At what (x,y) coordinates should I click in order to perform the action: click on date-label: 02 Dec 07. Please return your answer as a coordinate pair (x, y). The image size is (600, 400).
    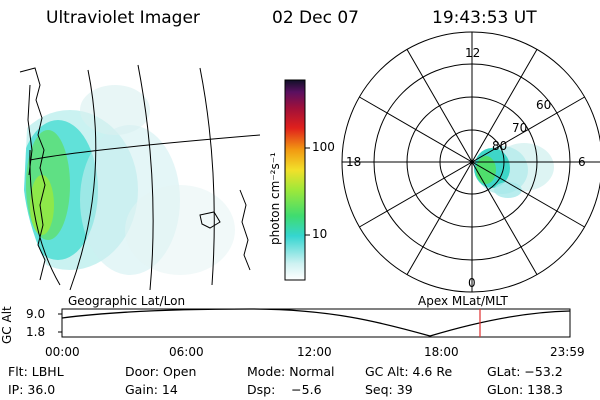
    Looking at the image, I should click on (315, 18).